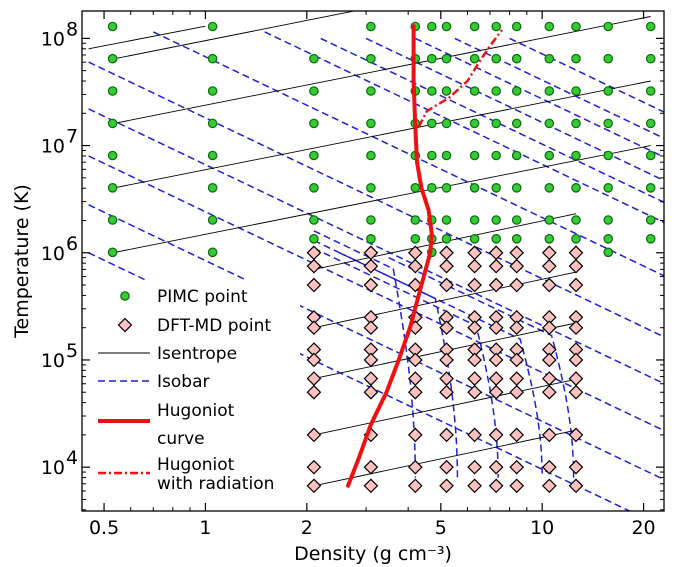  What do you see at coordinates (202, 297) in the screenshot?
I see `legend-pimc-label: PIMC point` at bounding box center [202, 297].